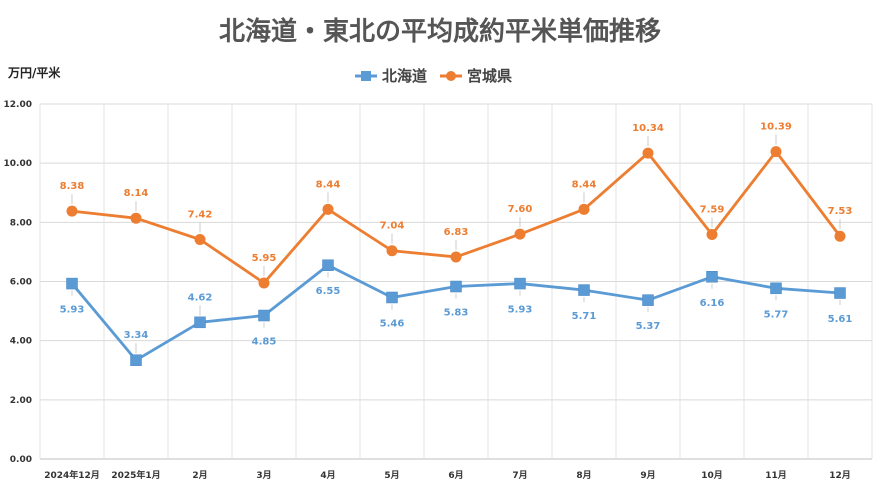  I want to click on data-label: 10.34, so click(648, 128).